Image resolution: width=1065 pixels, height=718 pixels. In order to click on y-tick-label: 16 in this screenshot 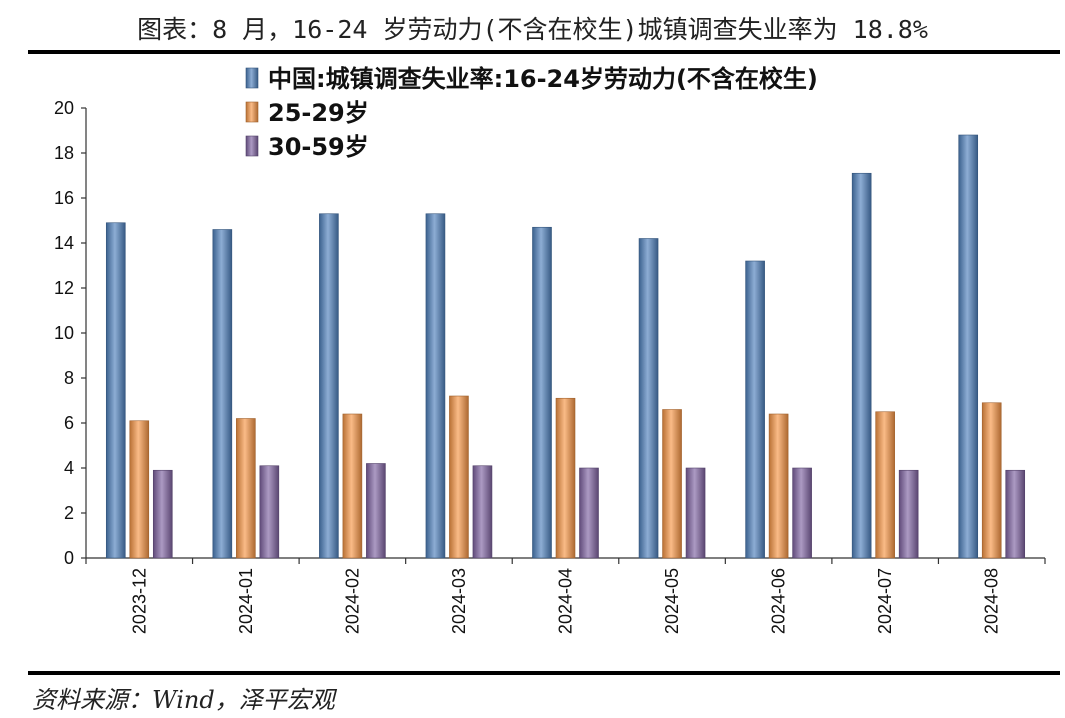, I will do `click(64, 198)`.